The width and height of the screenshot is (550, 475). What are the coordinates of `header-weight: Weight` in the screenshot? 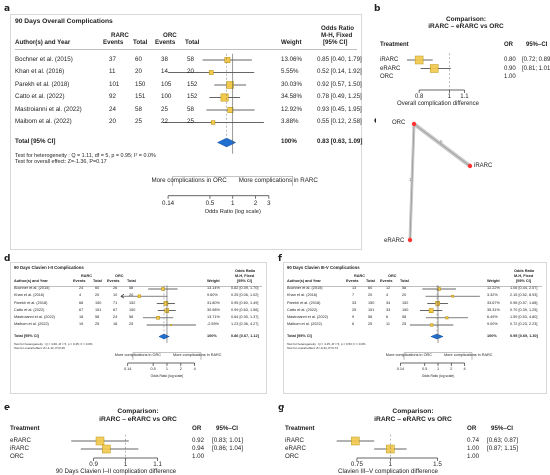 It's located at (291, 43).